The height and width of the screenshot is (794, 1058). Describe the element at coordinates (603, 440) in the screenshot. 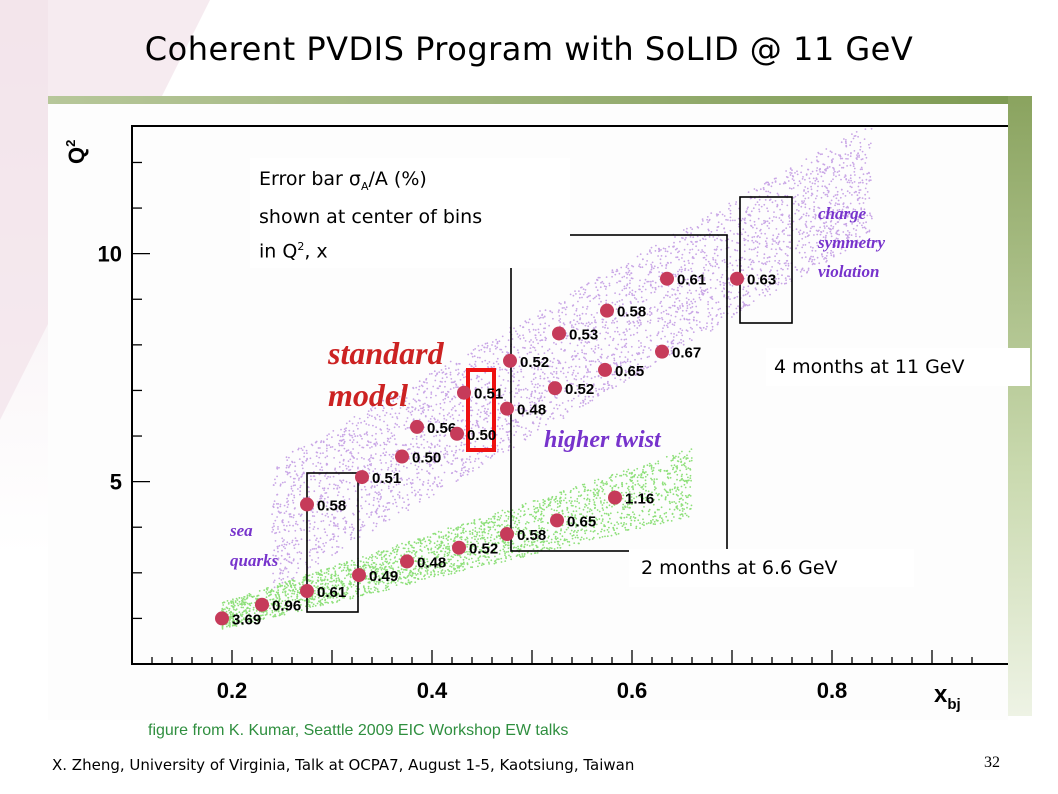

I see `higher-twist-label: higher twist` at that location.